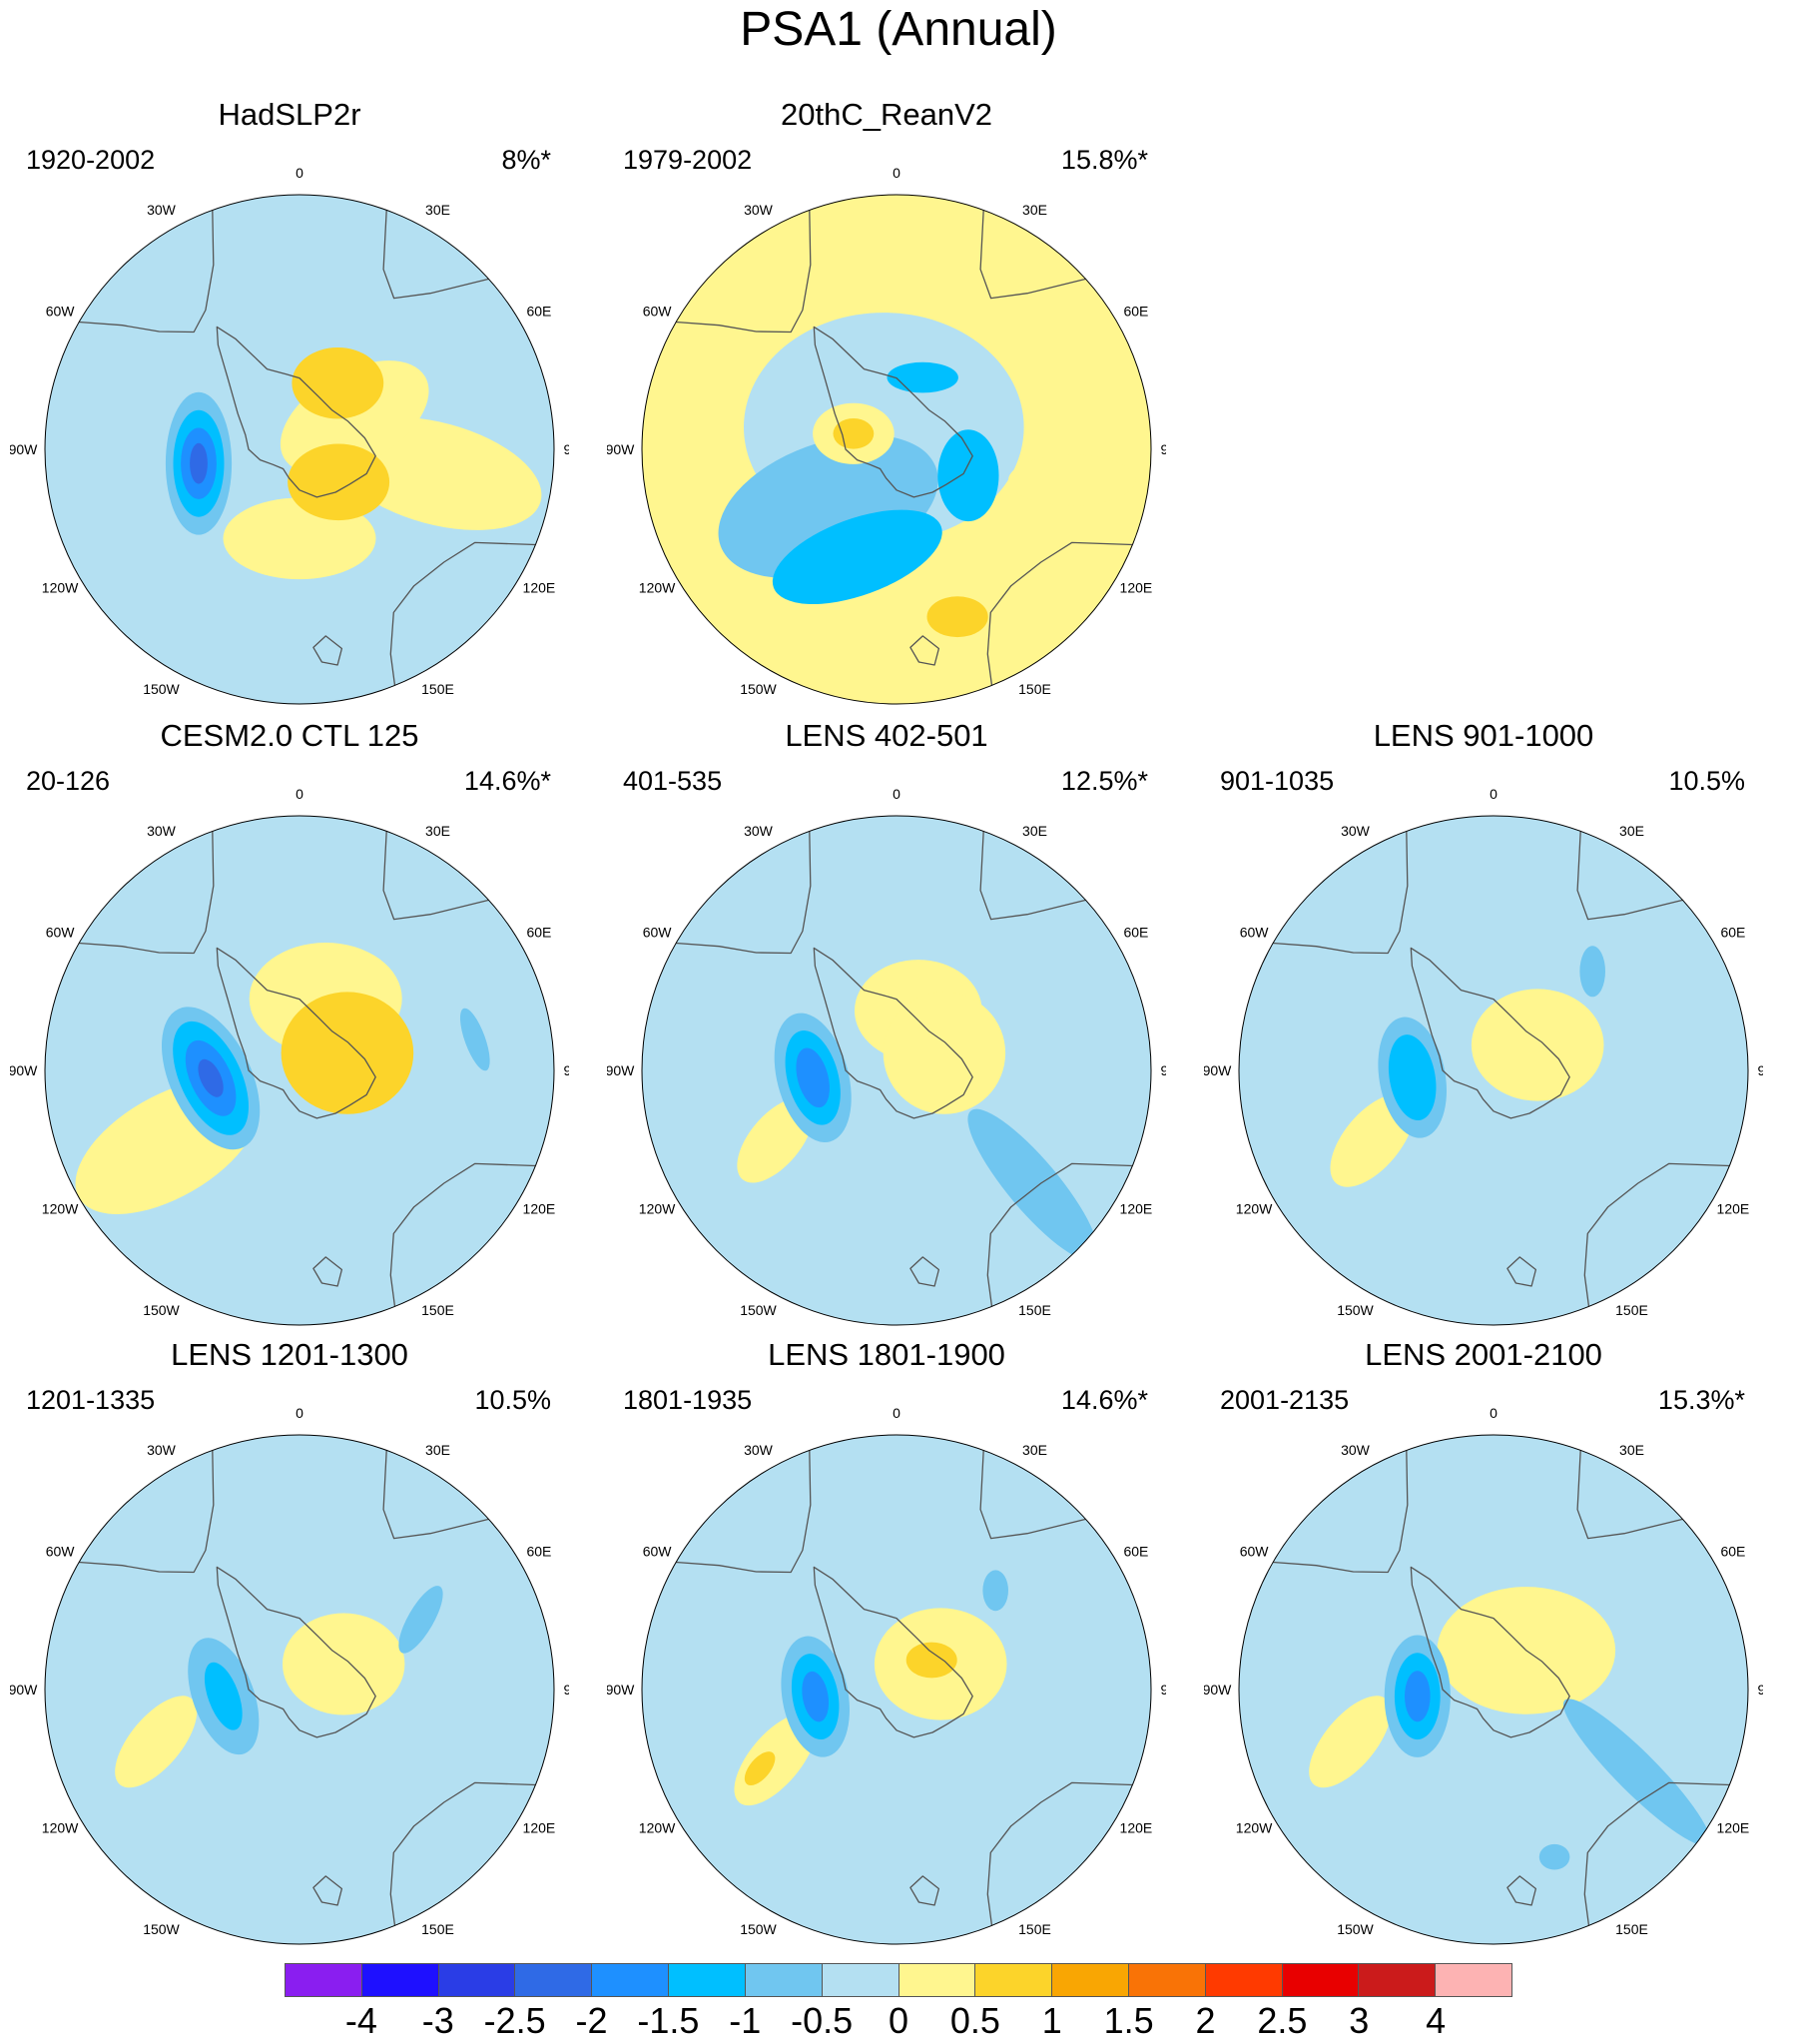 Image resolution: width=1797 pixels, height=2044 pixels. What do you see at coordinates (91, 160) in the screenshot?
I see `period-label: 1920-2002` at bounding box center [91, 160].